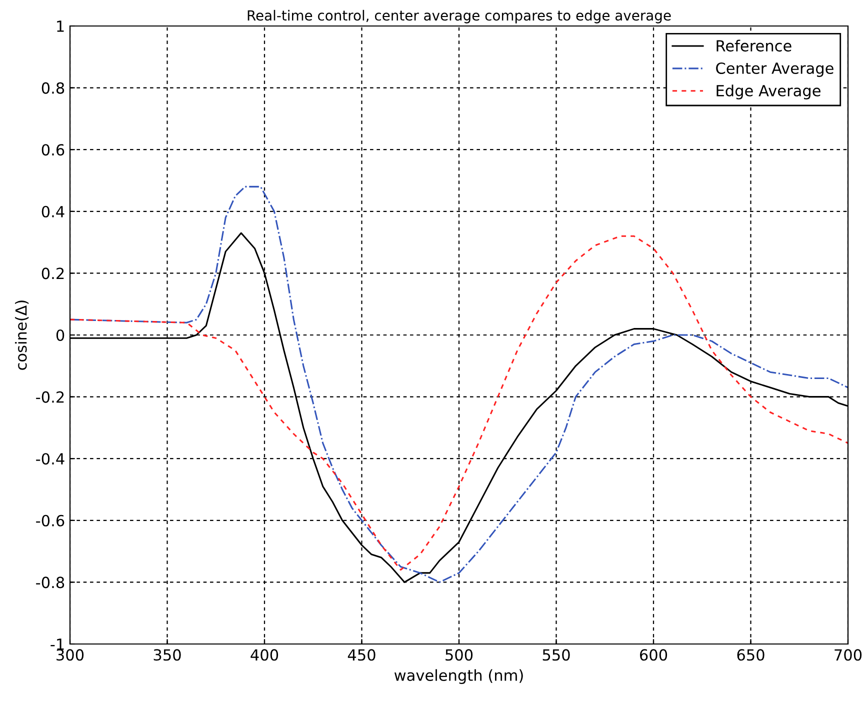  What do you see at coordinates (167, 655) in the screenshot?
I see `x-tick-label: 350` at bounding box center [167, 655].